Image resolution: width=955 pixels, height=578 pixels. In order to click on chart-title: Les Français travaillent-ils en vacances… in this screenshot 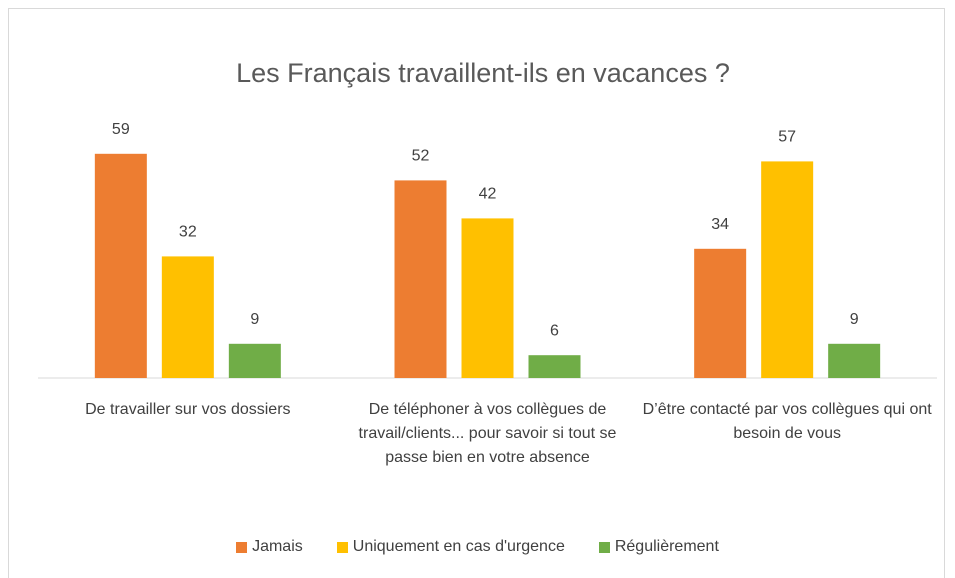, I will do `click(483, 73)`.